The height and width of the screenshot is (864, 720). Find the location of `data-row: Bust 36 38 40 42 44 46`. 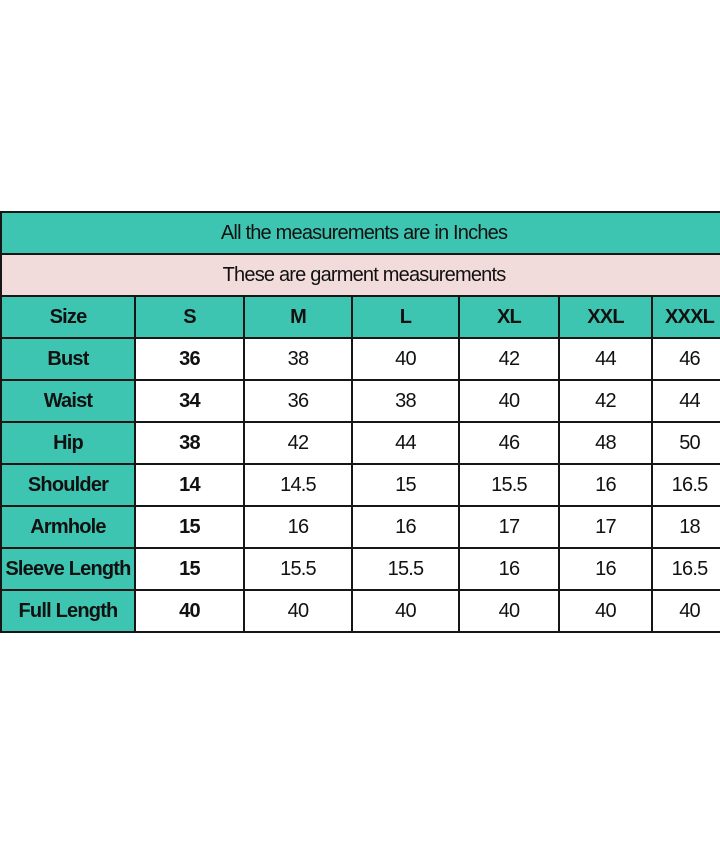

data-row: Bust 36 38 40 42 44 46 is located at coordinates (360, 359).